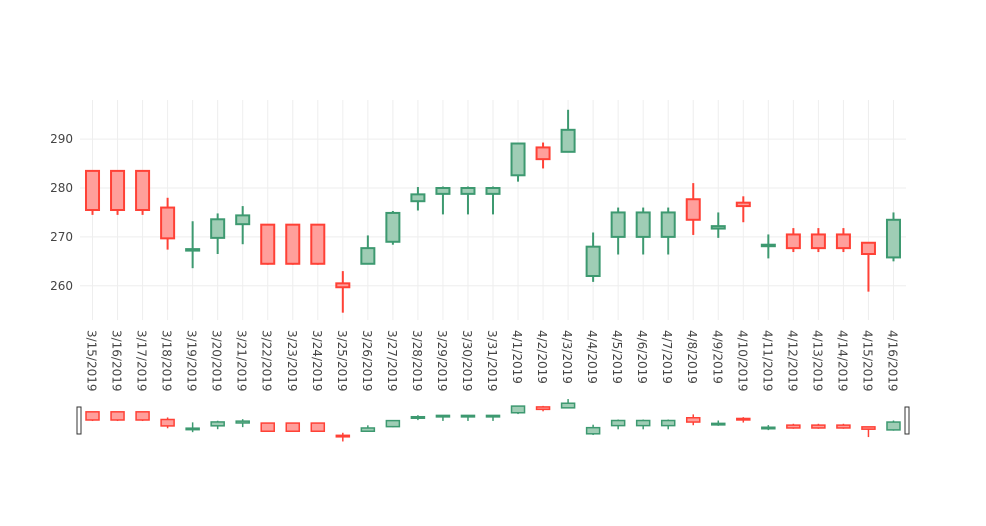 The height and width of the screenshot is (526, 986). Describe the element at coordinates (592, 357) in the screenshot. I see `x-tick-label: 4/4/2019` at that location.